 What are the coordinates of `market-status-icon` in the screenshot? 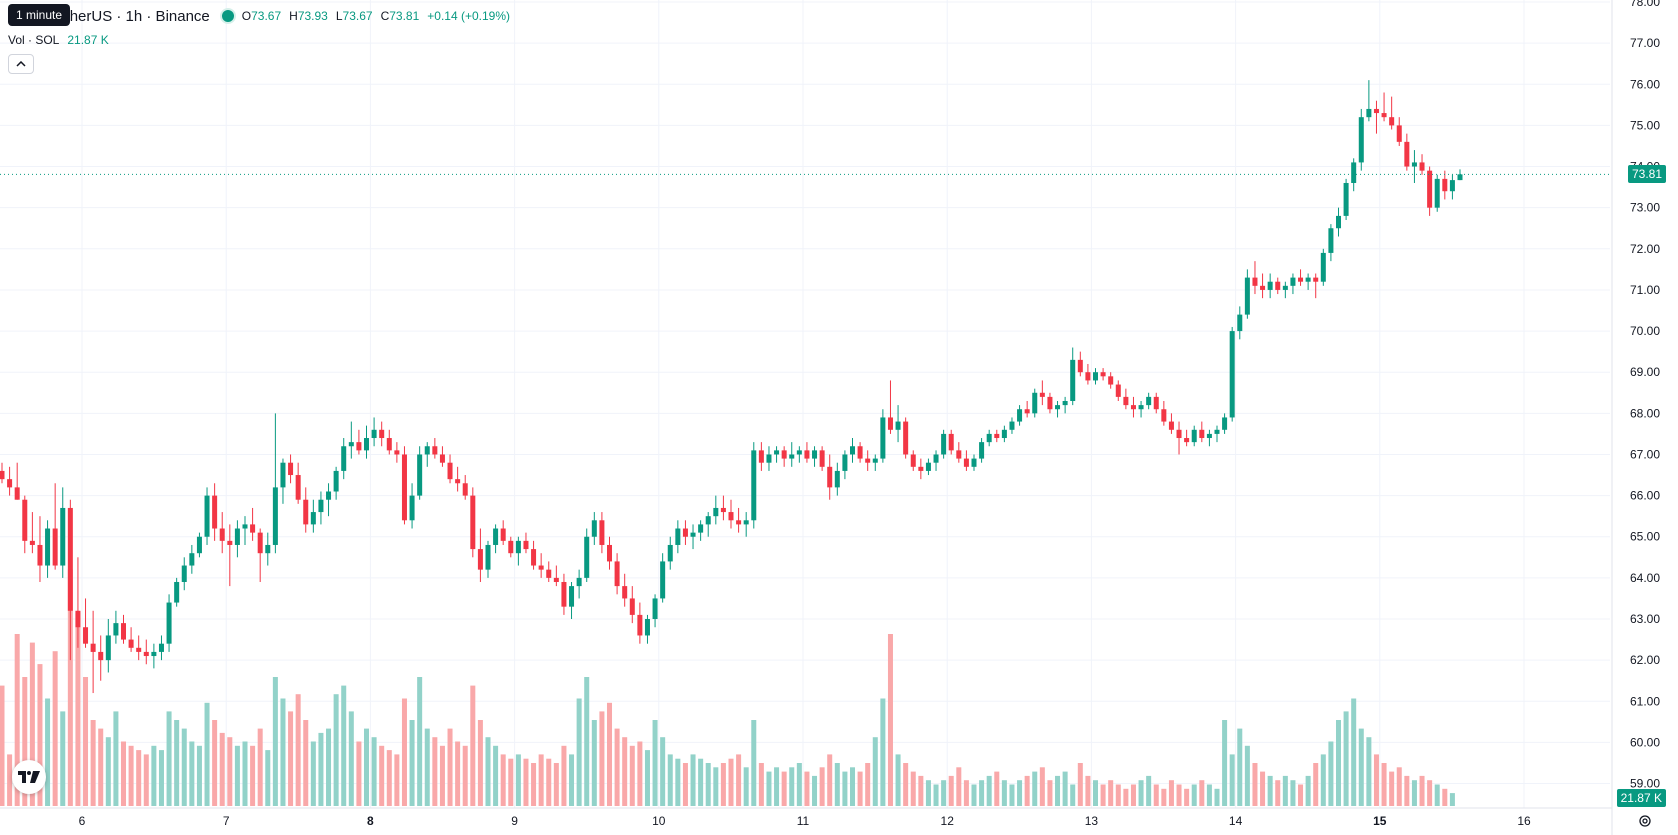 It's located at (227, 16).